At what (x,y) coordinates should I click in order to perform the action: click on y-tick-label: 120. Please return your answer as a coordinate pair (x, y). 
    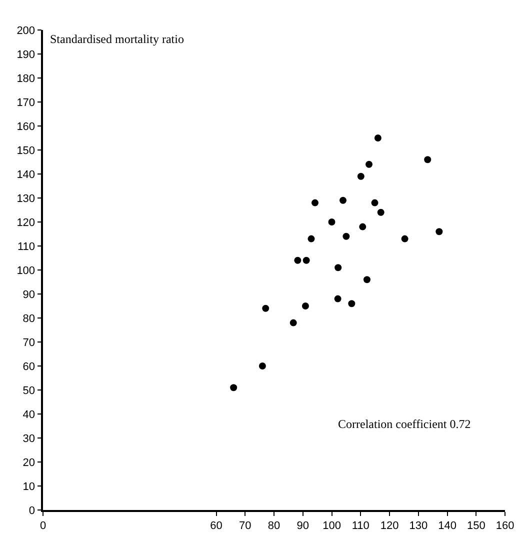
    Looking at the image, I should click on (26, 222).